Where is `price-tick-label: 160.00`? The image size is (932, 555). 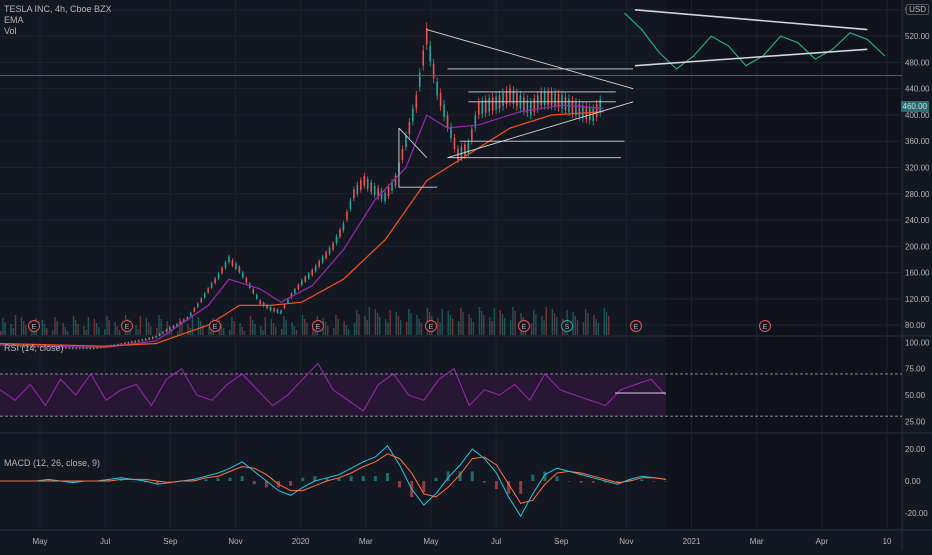 price-tick-label: 160.00 is located at coordinates (917, 273).